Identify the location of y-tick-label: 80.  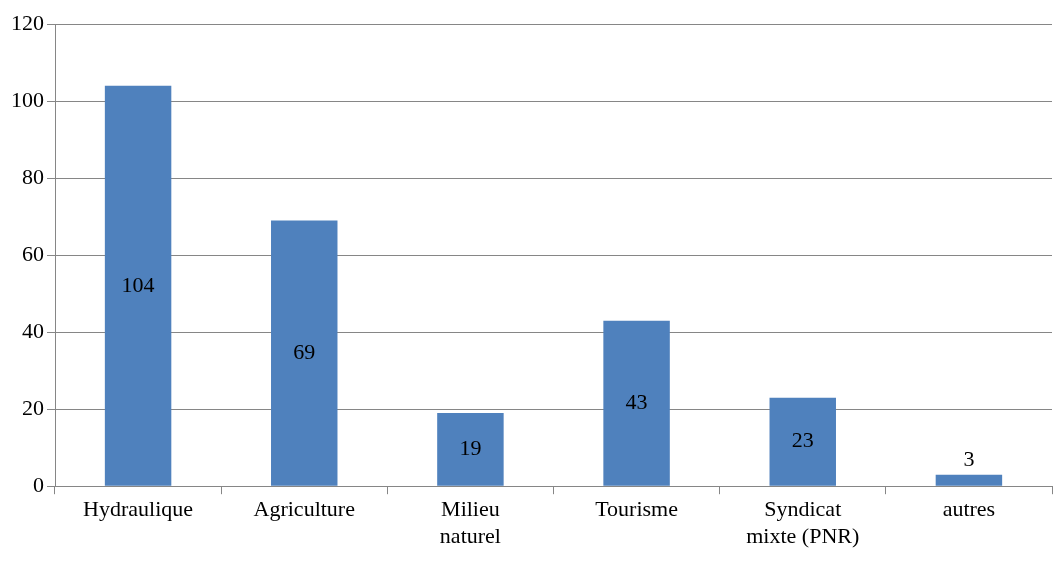
(33, 176).